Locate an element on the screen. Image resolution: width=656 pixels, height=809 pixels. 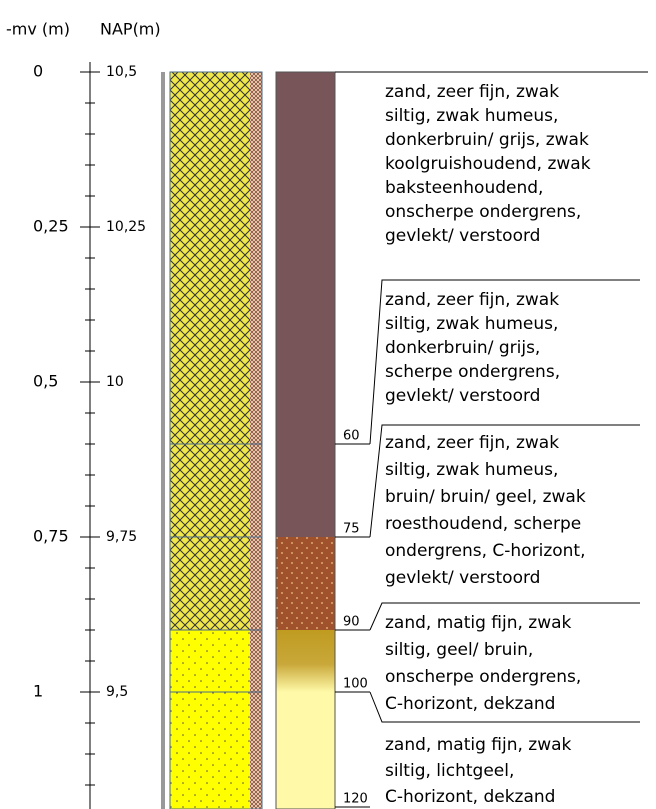
depth-label: 0,25 is located at coordinates (51, 226).